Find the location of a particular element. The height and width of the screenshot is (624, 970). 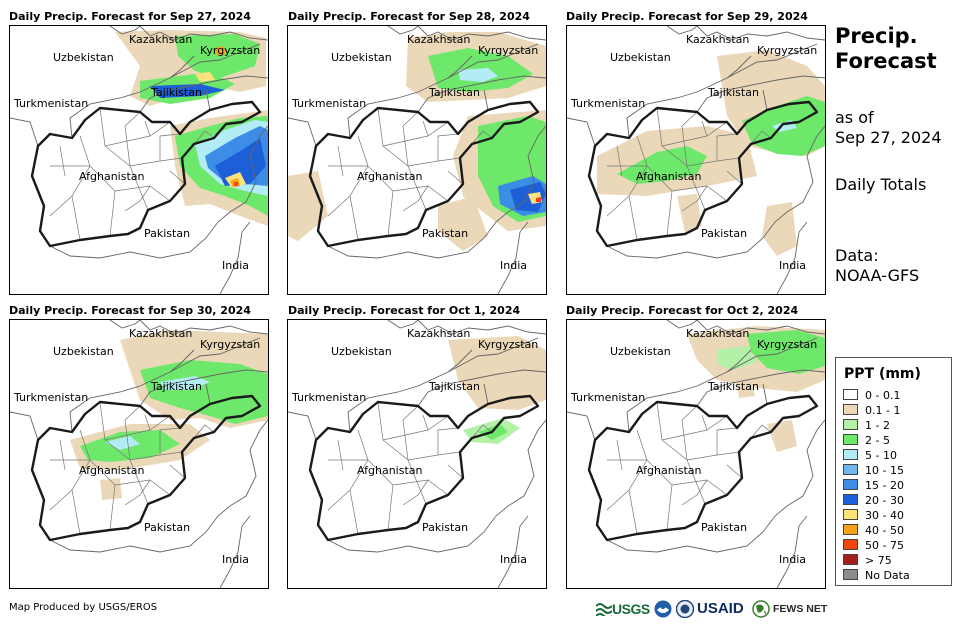

legend-item: No Data is located at coordinates (876, 575).